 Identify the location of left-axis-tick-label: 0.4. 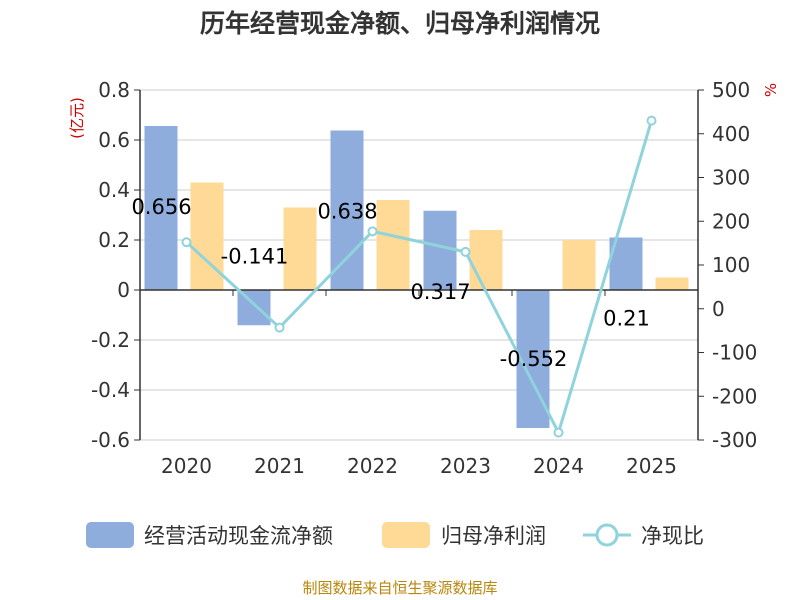
(114, 190).